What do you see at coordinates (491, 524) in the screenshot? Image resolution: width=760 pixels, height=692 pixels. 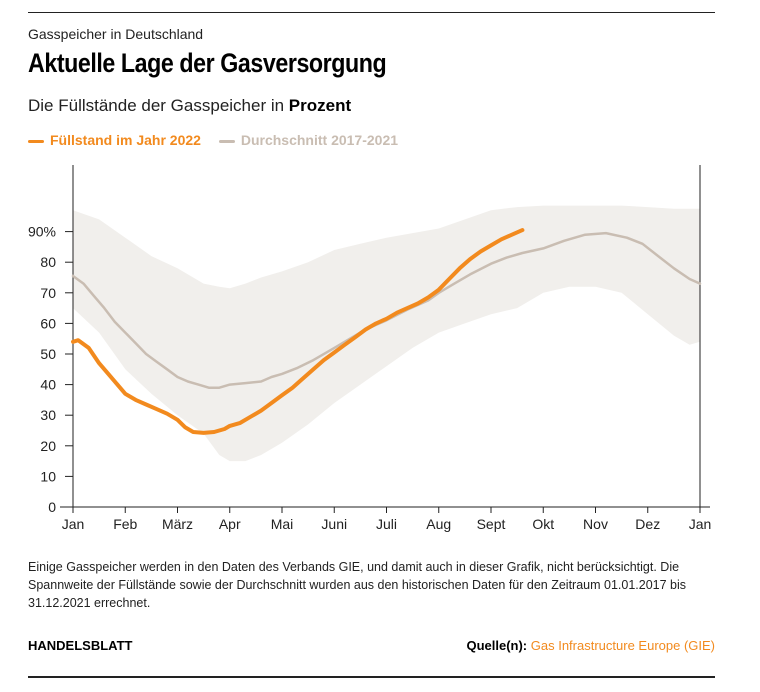 I see `x-tick-label: Sept` at bounding box center [491, 524].